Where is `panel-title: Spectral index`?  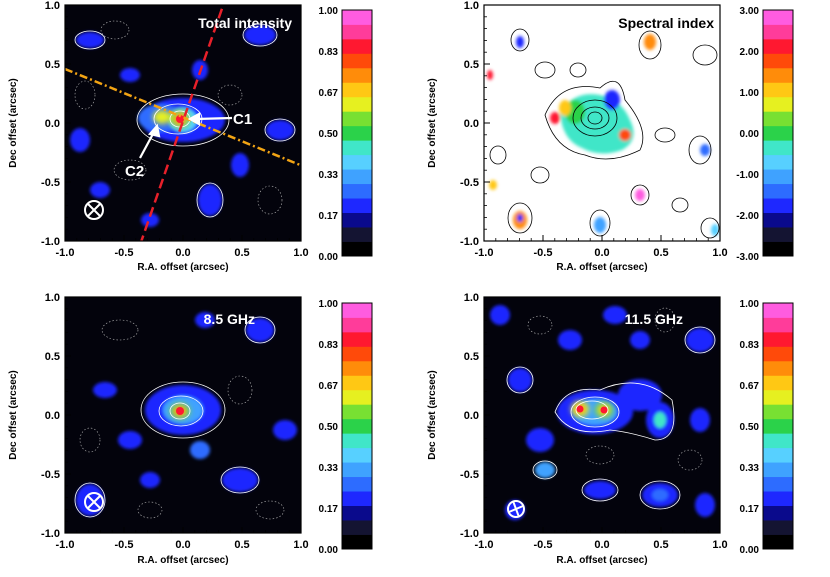 panel-title: Spectral index is located at coordinates (666, 23).